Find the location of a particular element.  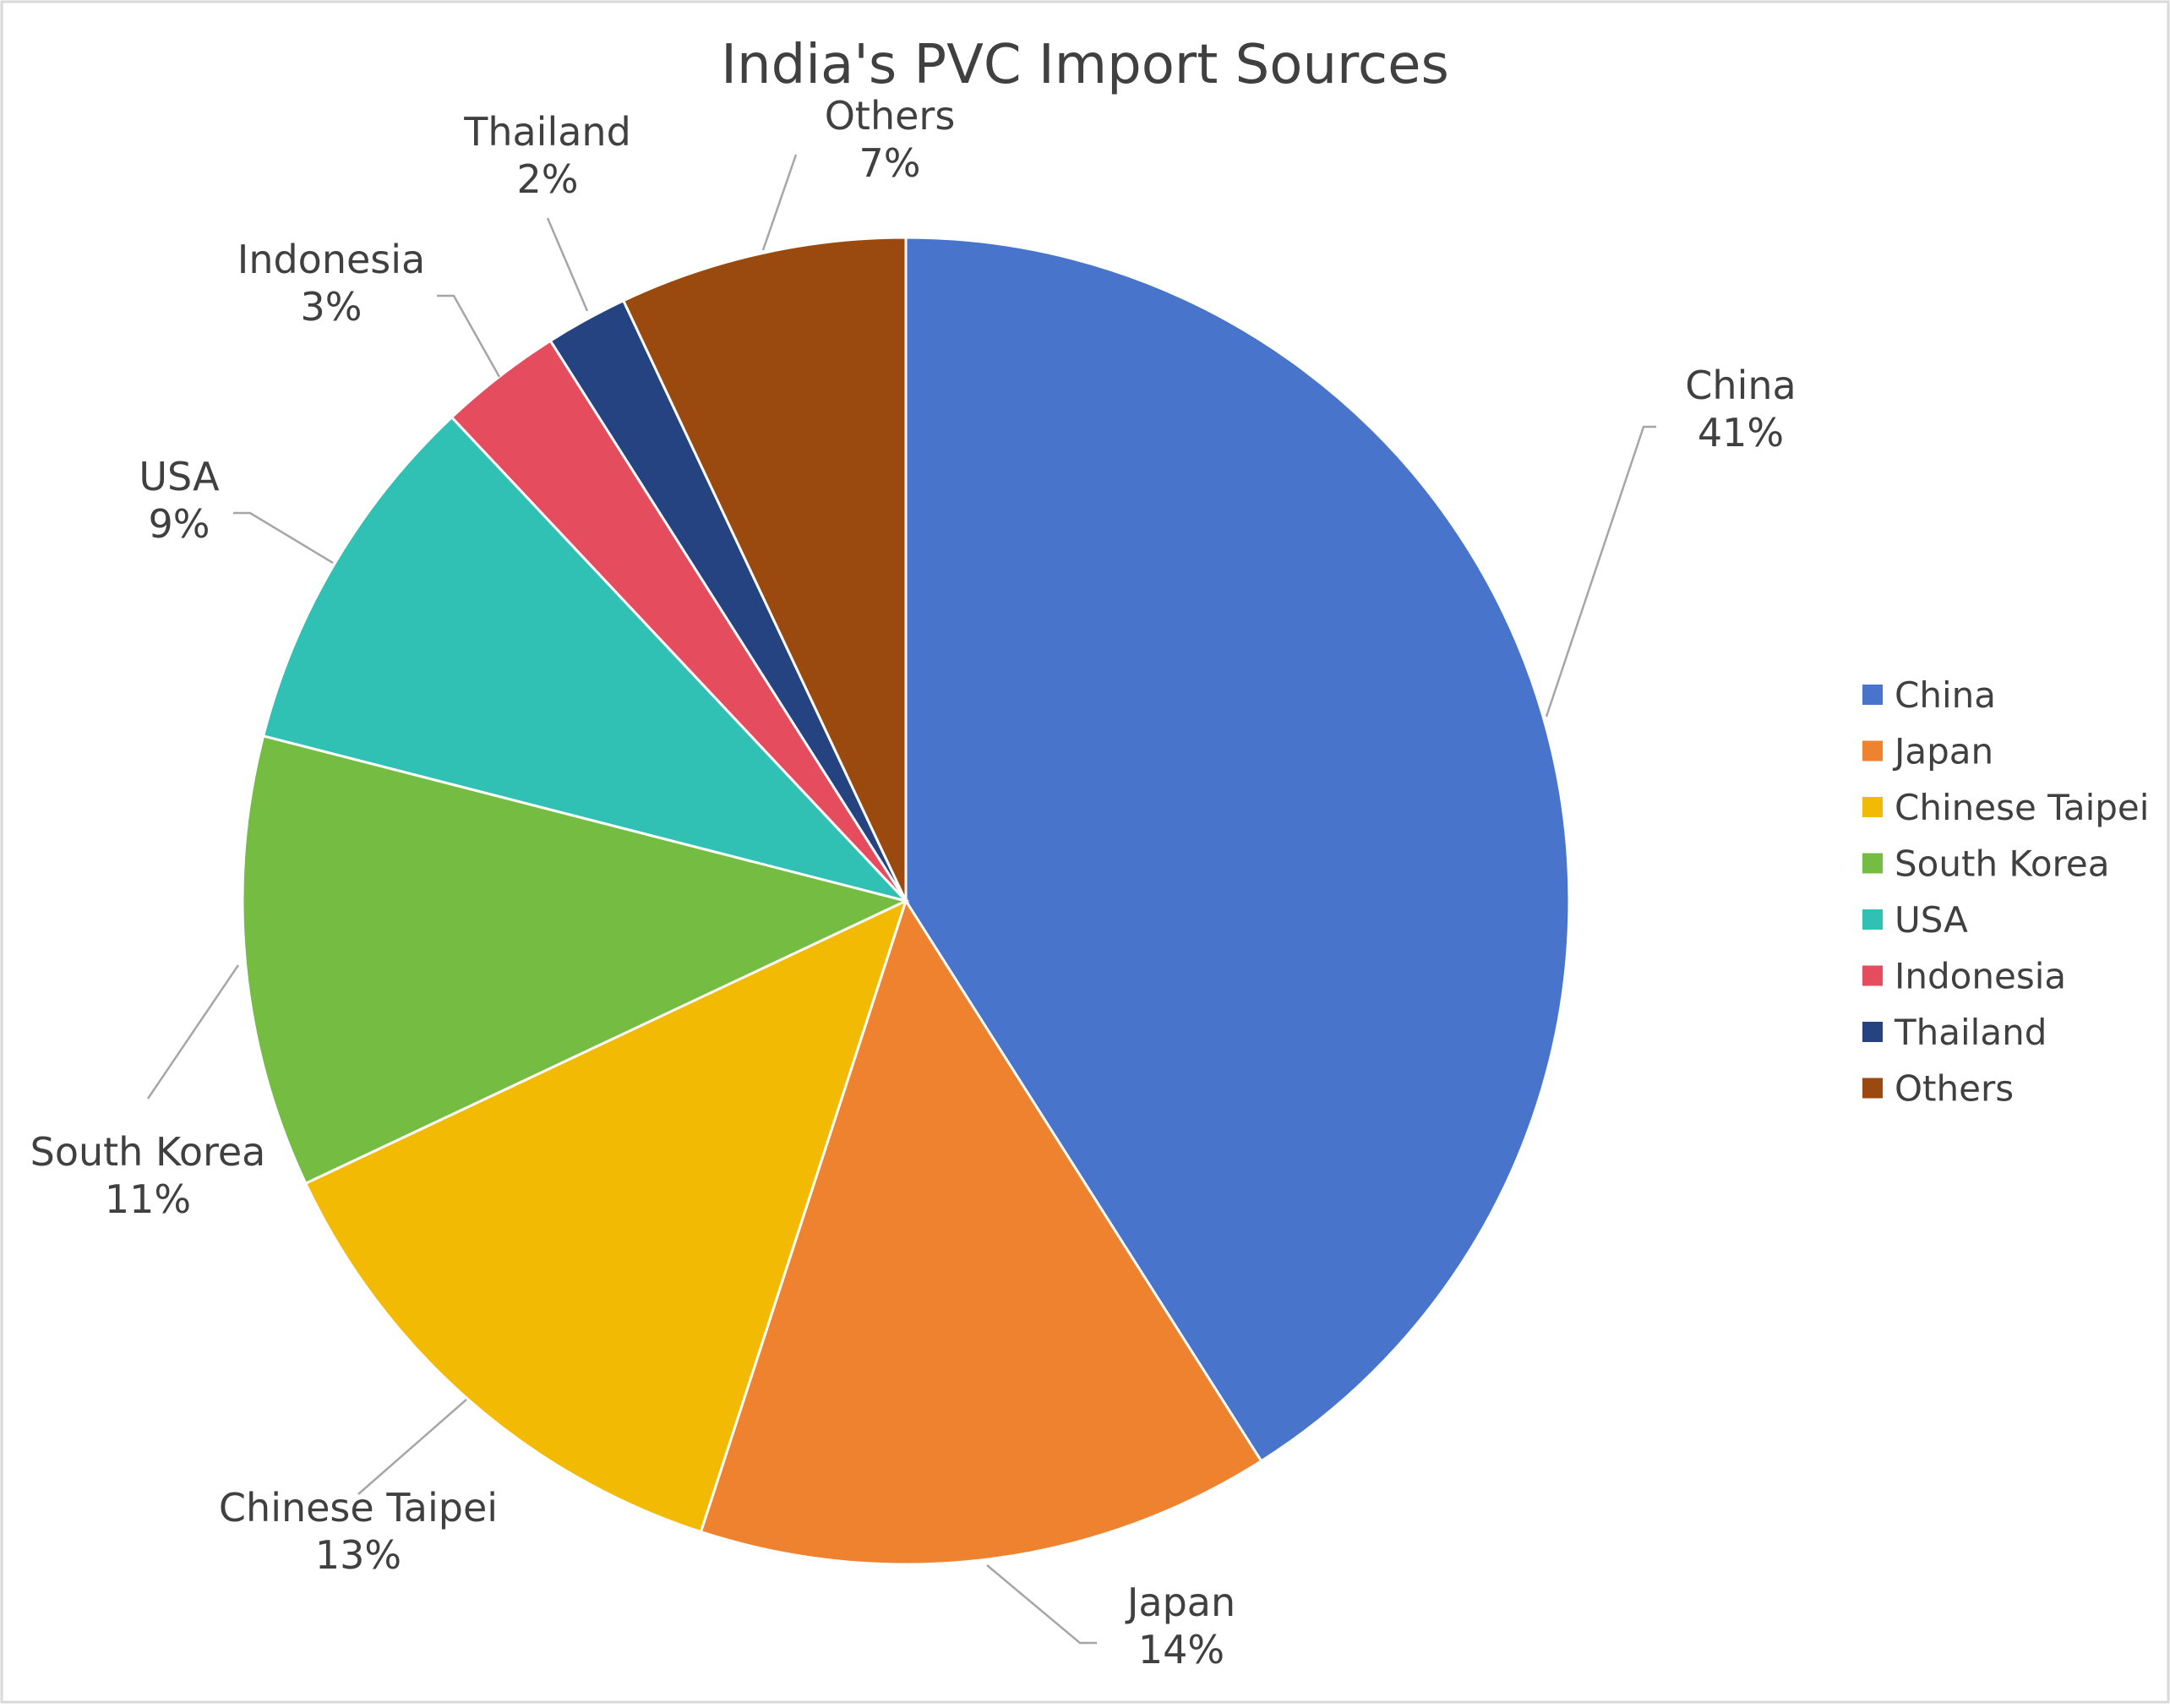

legend-item-japan: Japan is located at coordinates (1927, 751).